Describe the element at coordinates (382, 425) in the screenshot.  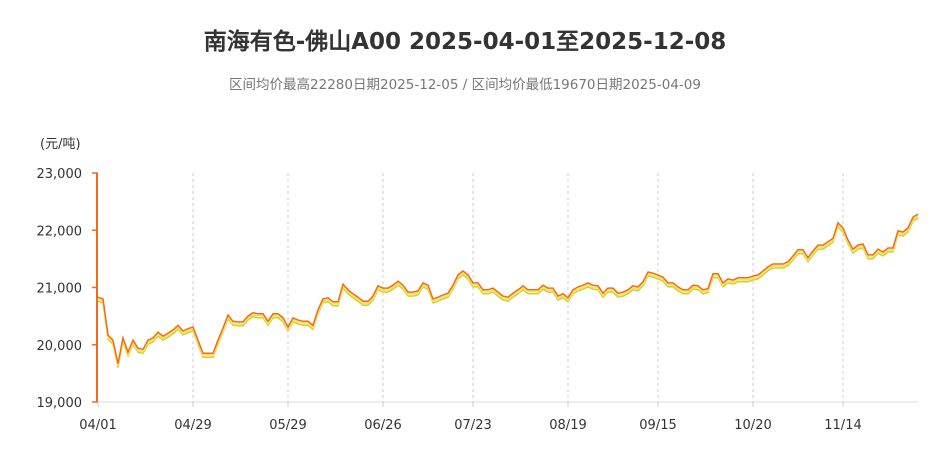
I see `x-tick-label: 06/26` at that location.